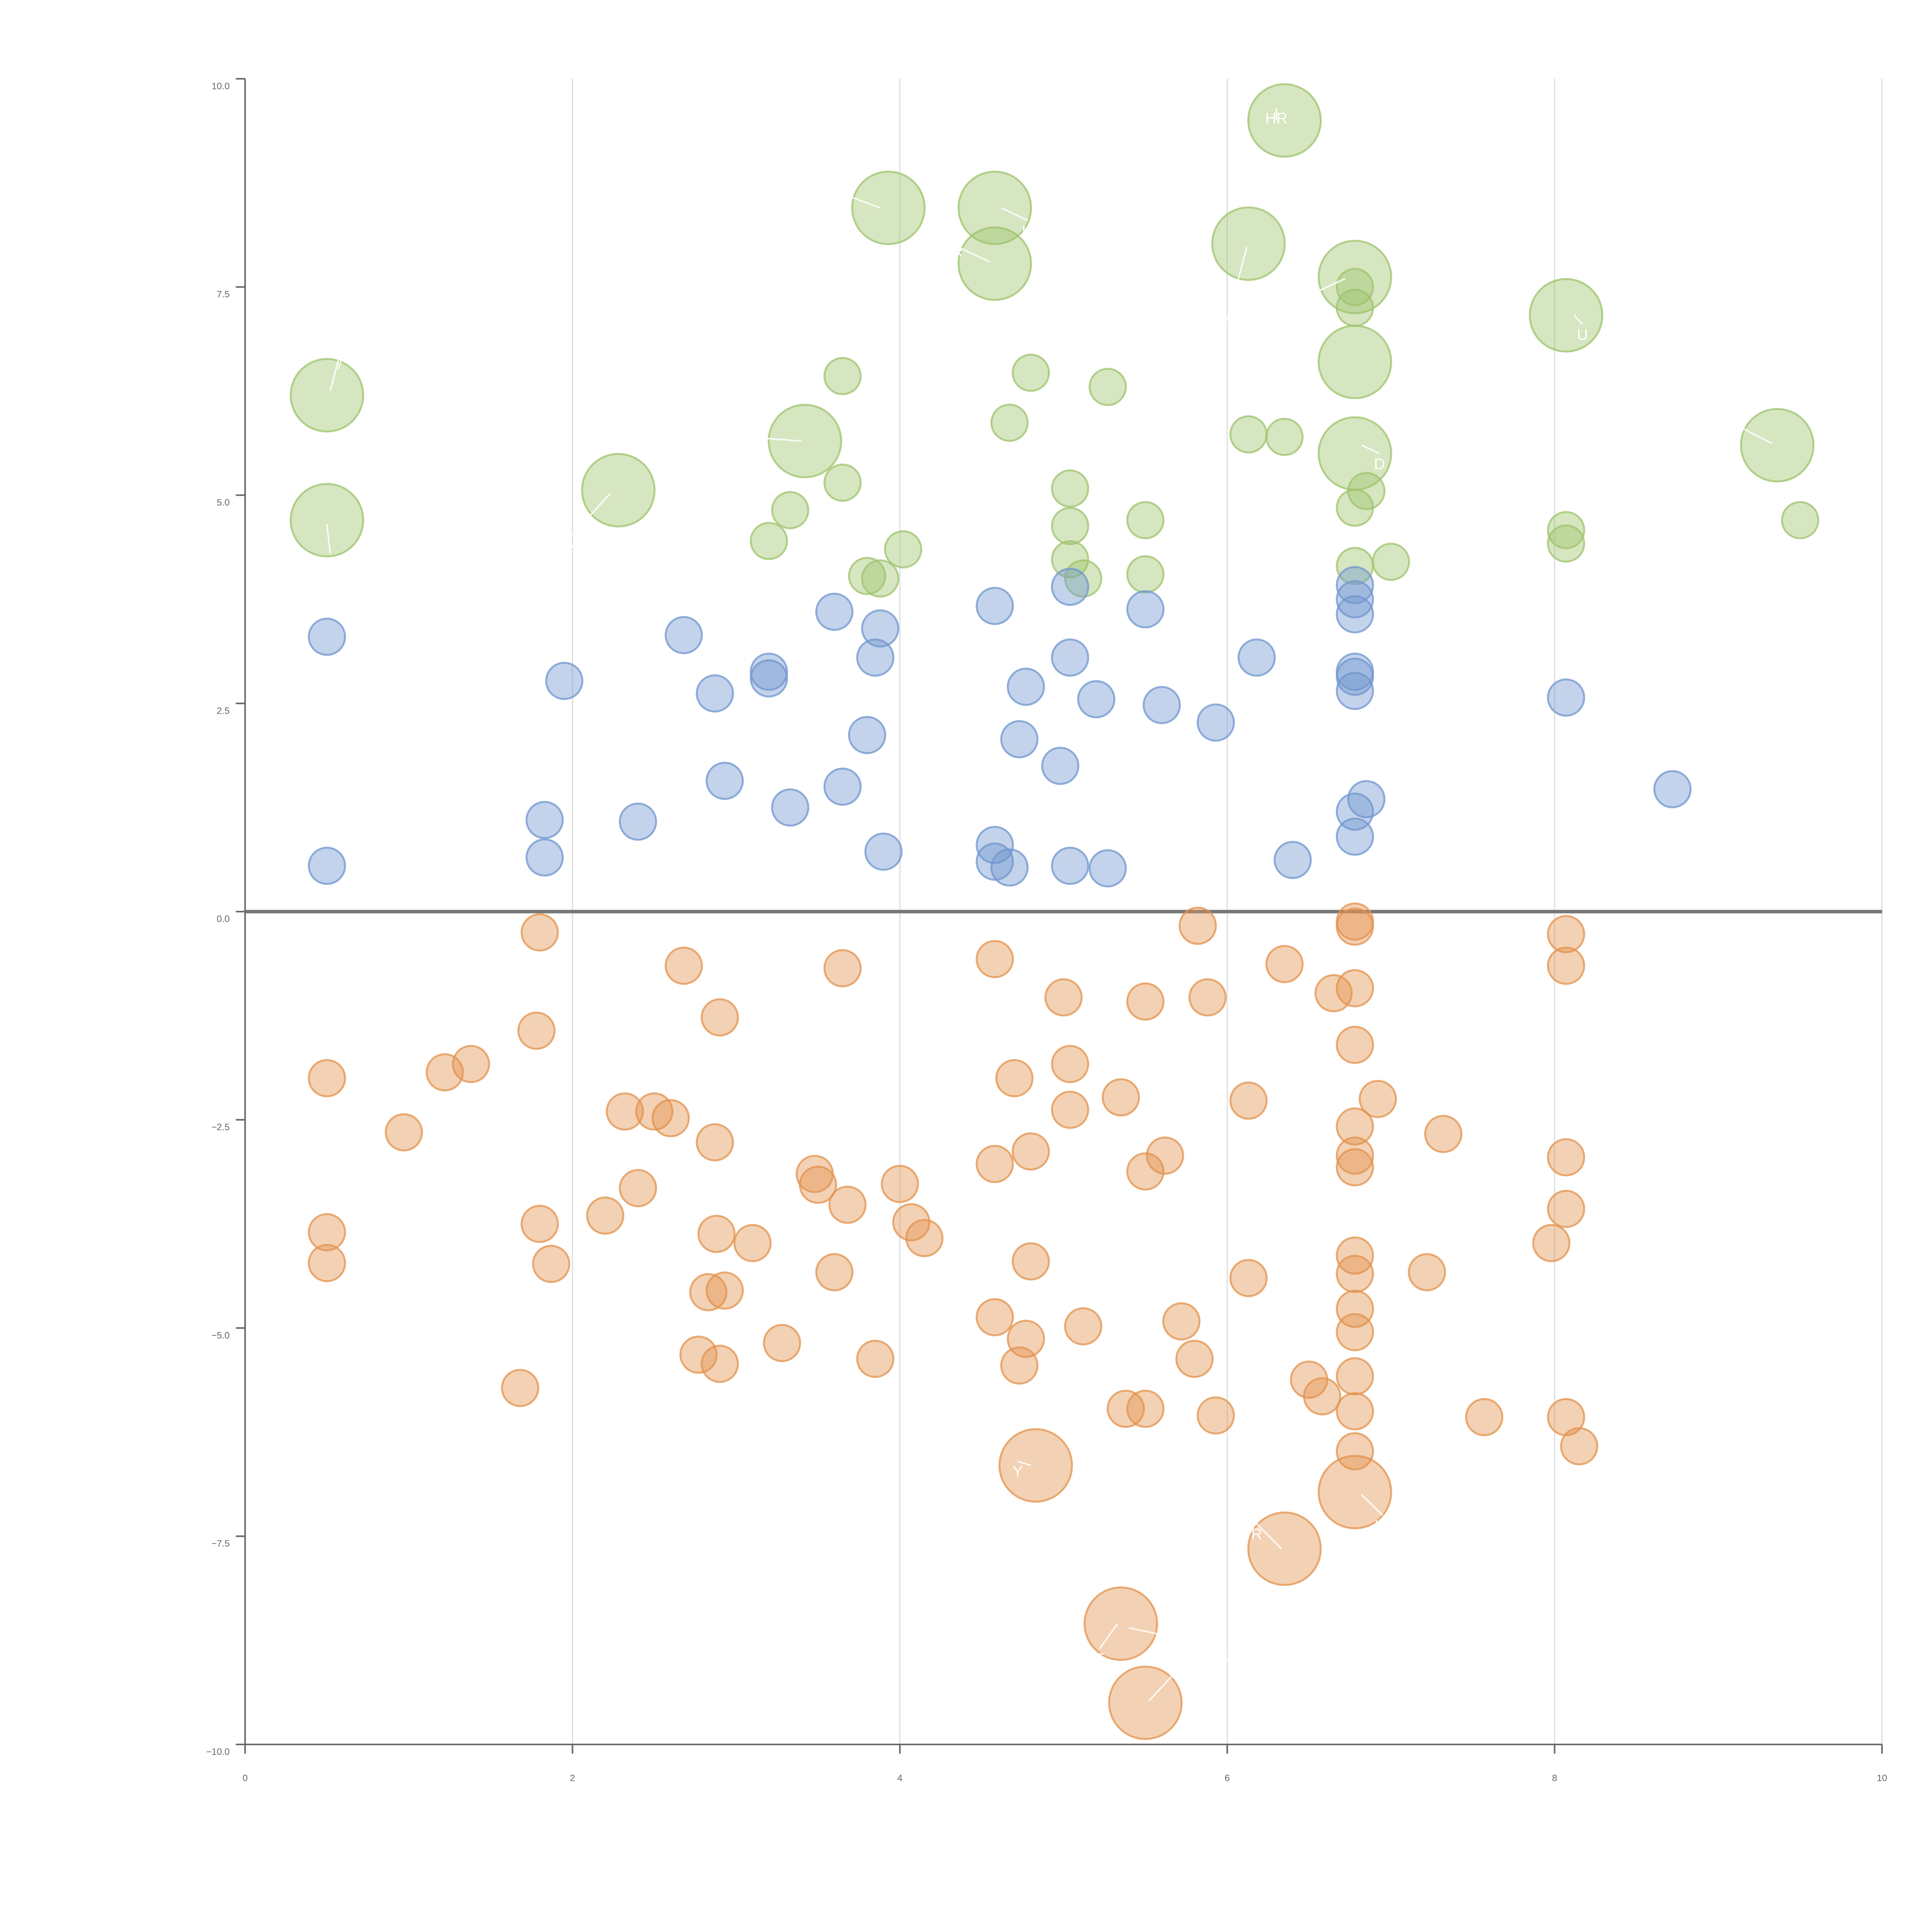 The image size is (1932, 1932). What do you see at coordinates (1018, 1471) in the screenshot?
I see `annotation-label: Y` at bounding box center [1018, 1471].